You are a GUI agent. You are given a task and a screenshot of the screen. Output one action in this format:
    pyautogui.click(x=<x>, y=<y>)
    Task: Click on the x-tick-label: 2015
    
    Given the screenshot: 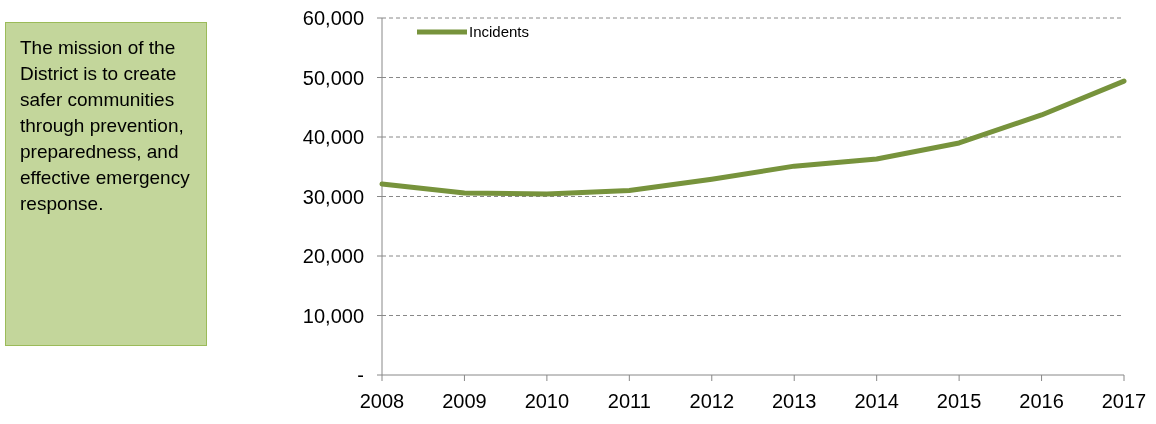 What is the action you would take?
    pyautogui.click(x=959, y=401)
    